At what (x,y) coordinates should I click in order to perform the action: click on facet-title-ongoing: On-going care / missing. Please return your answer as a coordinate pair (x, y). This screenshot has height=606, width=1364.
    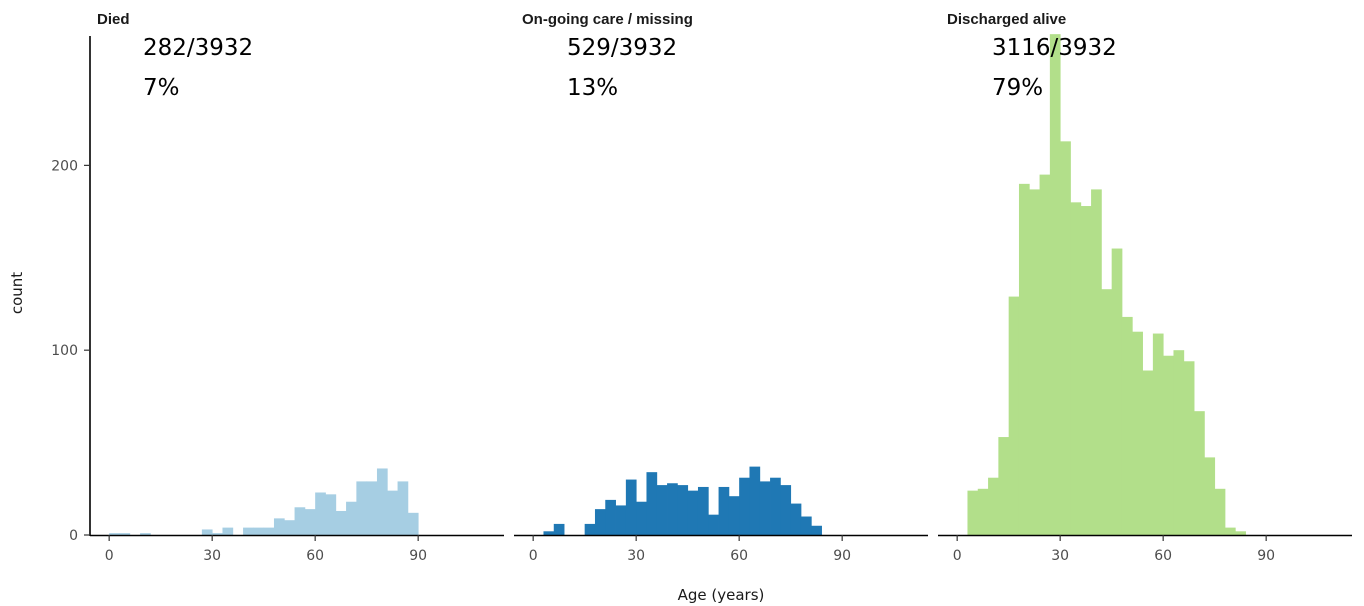
    Looking at the image, I should click on (607, 19).